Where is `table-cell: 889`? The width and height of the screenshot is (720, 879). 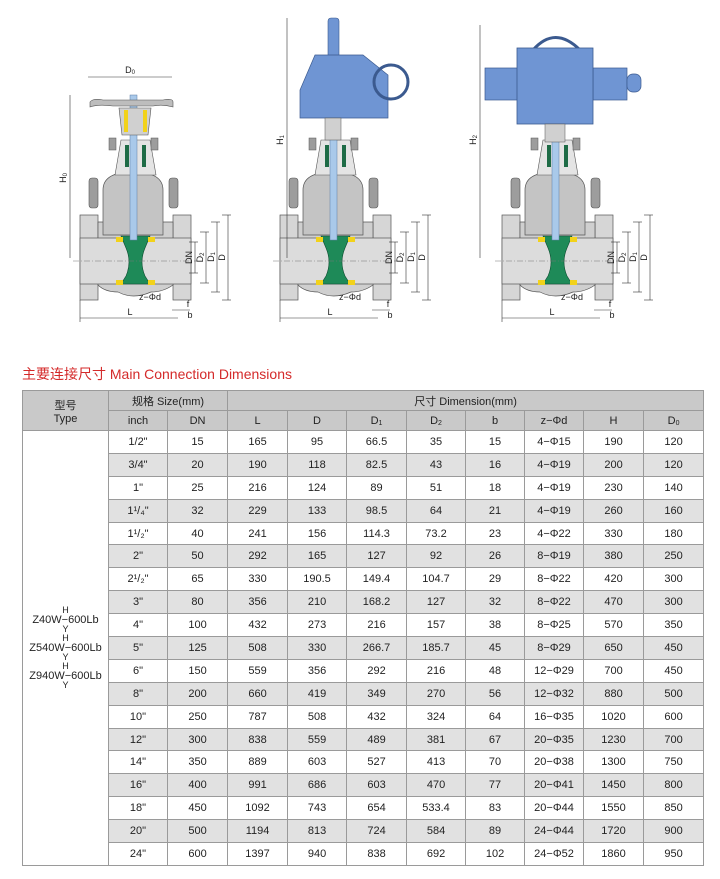
table-cell: 889 is located at coordinates (258, 762).